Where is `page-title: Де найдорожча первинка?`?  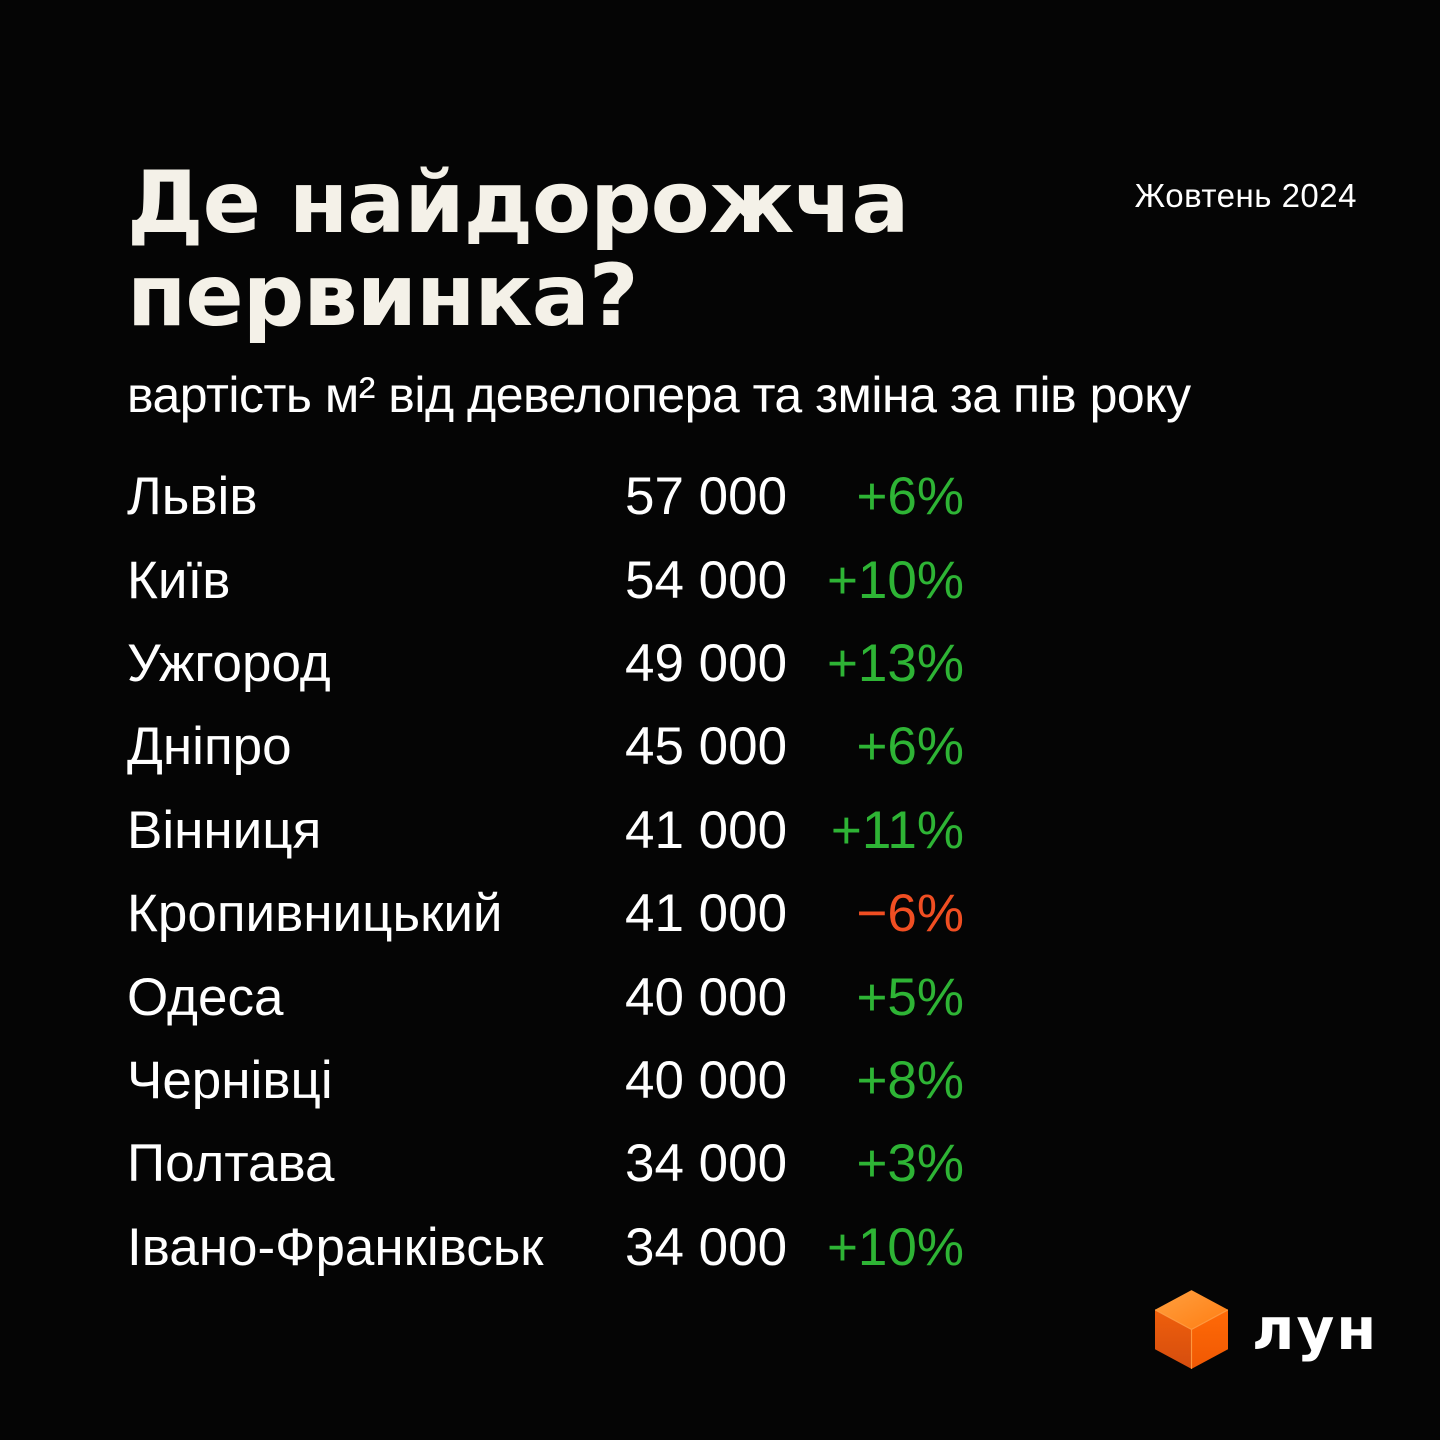
page-title: Де найдорожча первинка? is located at coordinates (518, 249).